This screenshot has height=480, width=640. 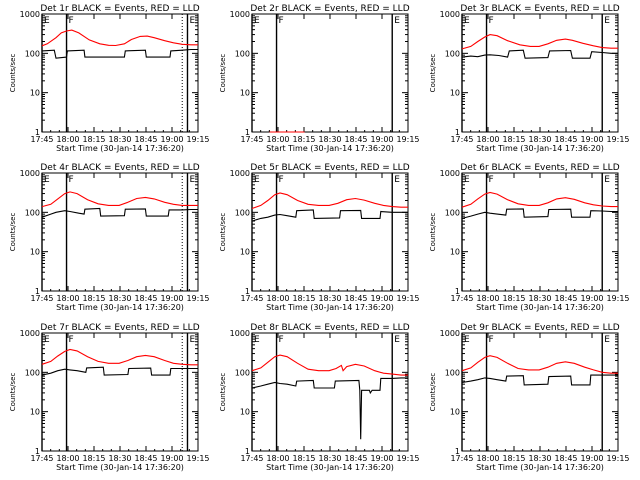 I want to click on chart-title: Det 4r BLACK = Events, RED = LLD, so click(x=119, y=168).